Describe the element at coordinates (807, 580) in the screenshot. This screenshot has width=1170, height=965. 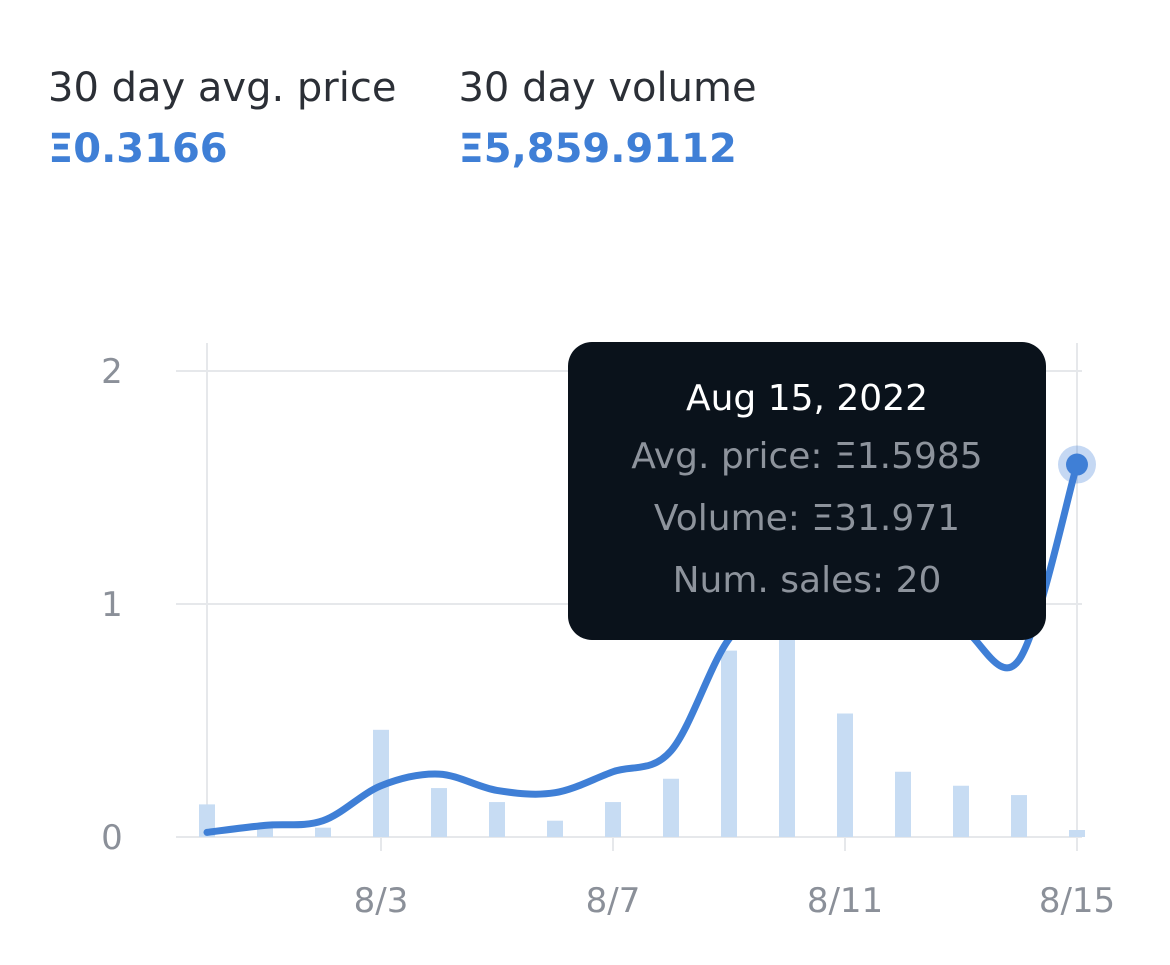
I see `tooltip-num-sales: Num. sales: 20` at that location.